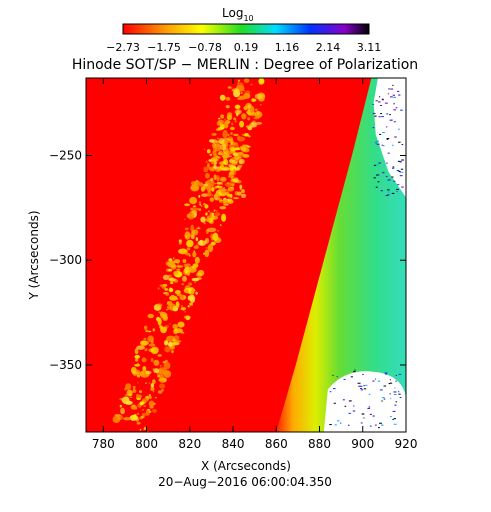 The image size is (491, 512). I want to click on colorbar-tick-label: 0.19, so click(246, 47).